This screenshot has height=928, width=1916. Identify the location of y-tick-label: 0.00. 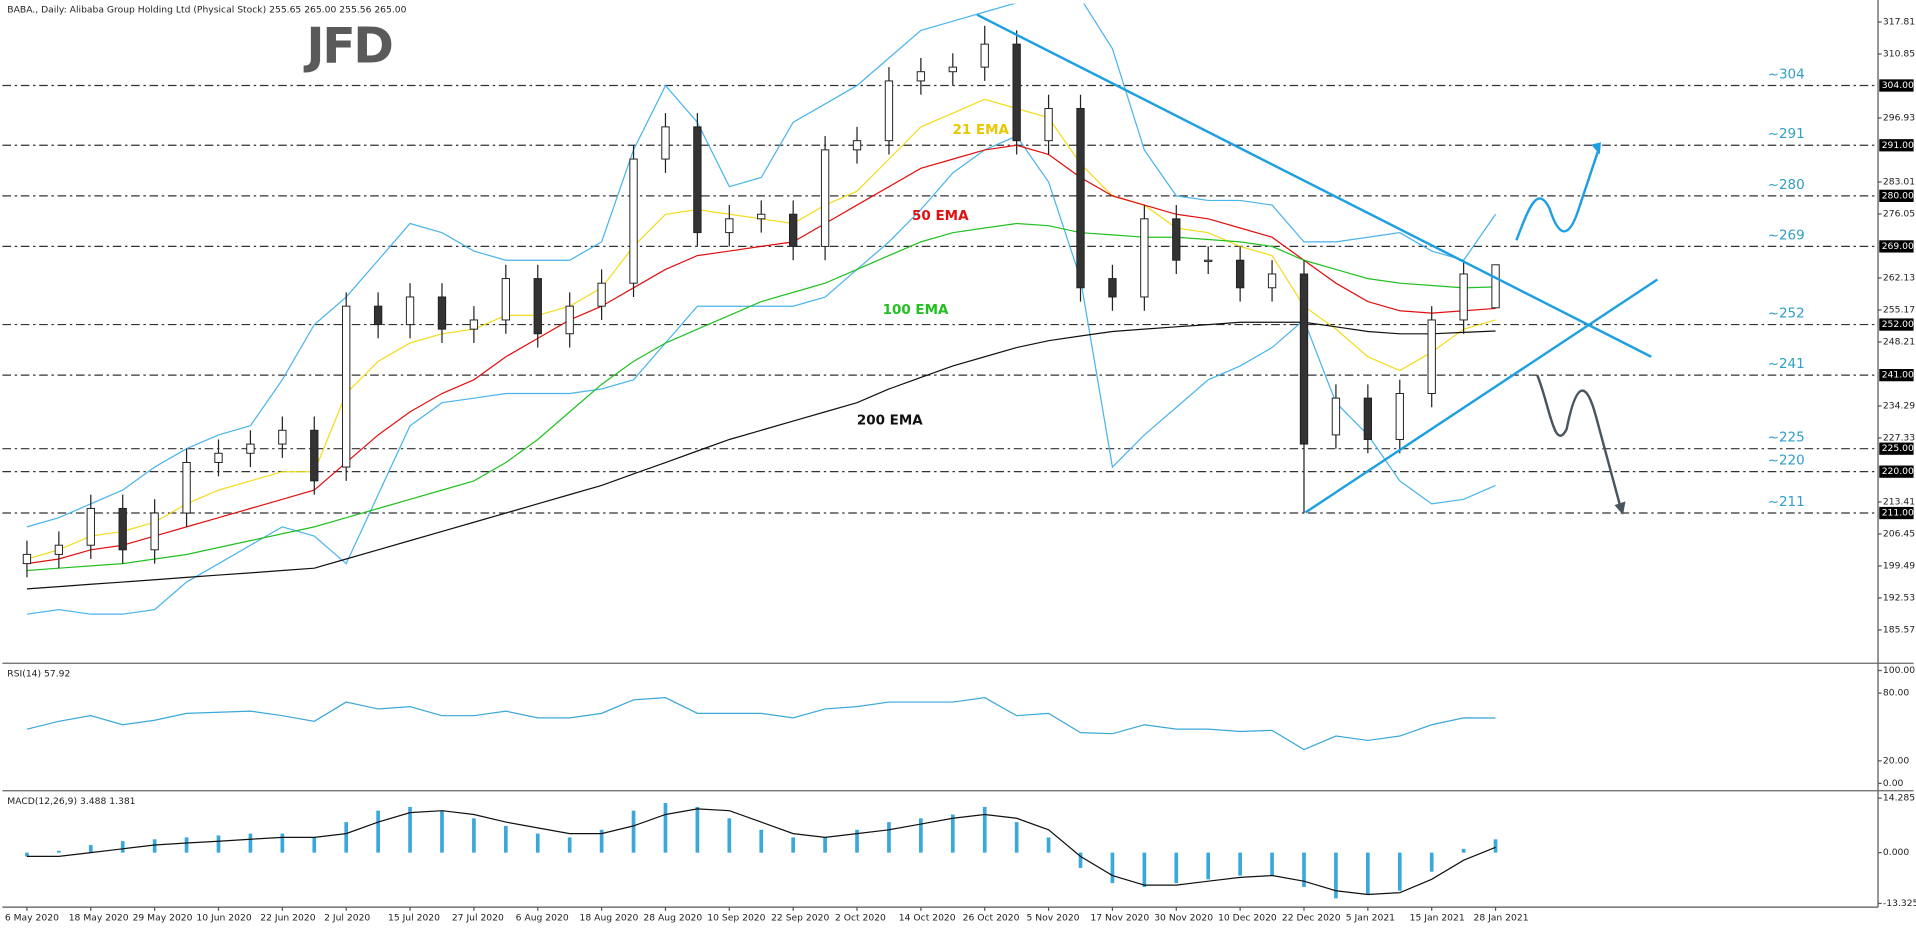
(1893, 783).